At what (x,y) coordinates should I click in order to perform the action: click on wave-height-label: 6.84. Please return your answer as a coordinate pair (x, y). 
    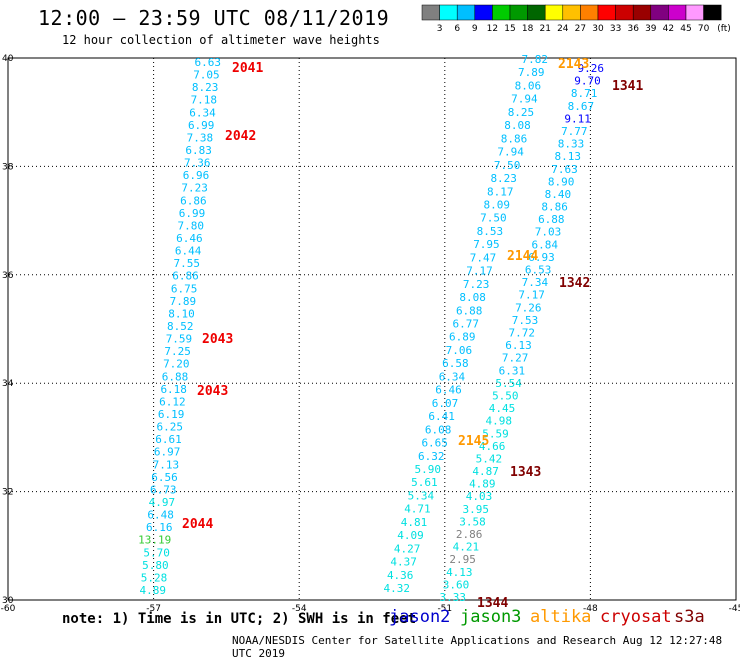
    Looking at the image, I should click on (545, 244).